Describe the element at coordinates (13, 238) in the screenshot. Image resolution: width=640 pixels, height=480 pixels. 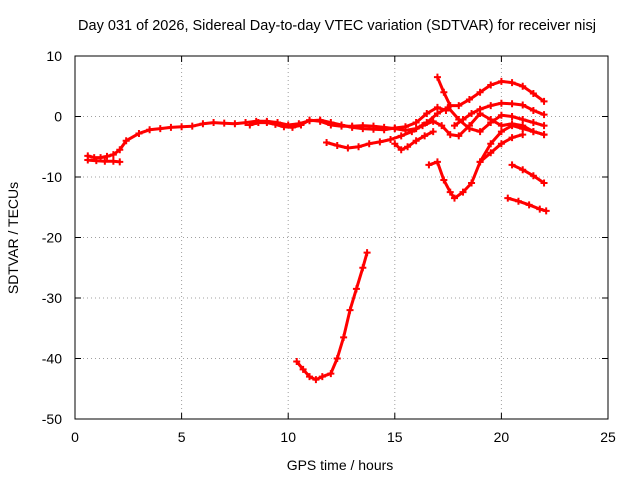
I see `y-axis-label: SDTVAR / TECUs` at that location.